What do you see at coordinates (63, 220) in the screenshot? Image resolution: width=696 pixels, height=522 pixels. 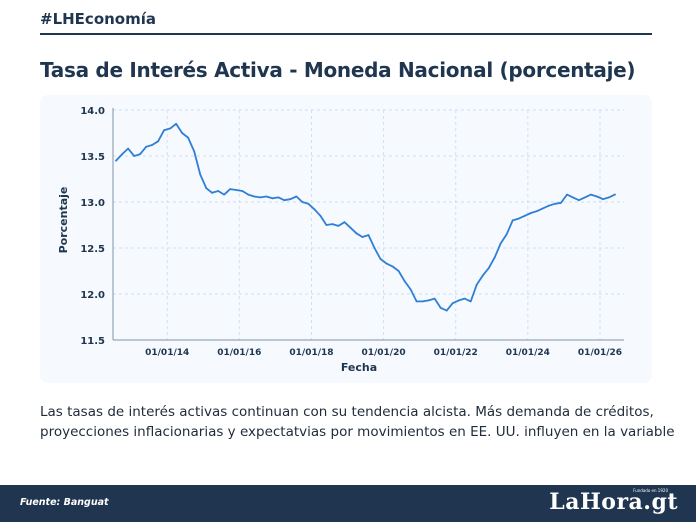 I see `y-axis-label: Porcentaje` at bounding box center [63, 220].